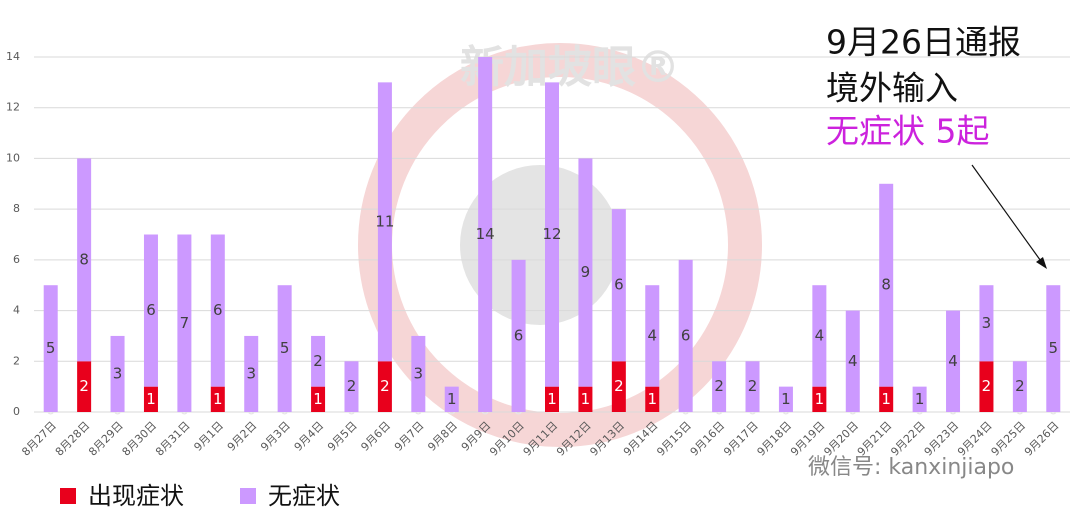 This screenshot has height=518, width=1080. What do you see at coordinates (892, 88) in the screenshot?
I see `annotation: 境外输入` at bounding box center [892, 88].